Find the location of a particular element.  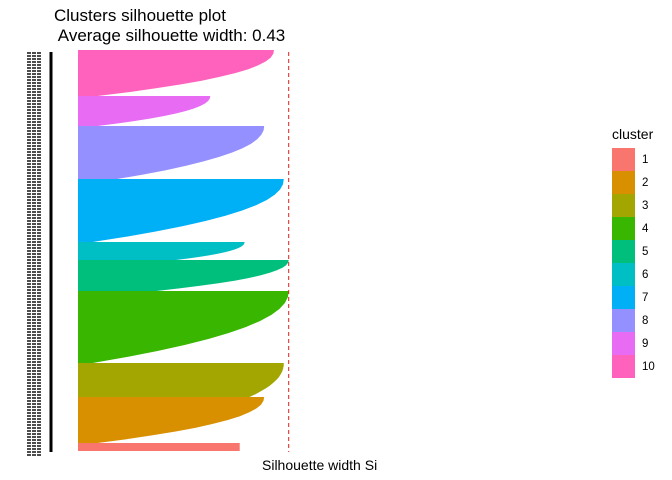

legend-item-3: 3 is located at coordinates (633, 205).